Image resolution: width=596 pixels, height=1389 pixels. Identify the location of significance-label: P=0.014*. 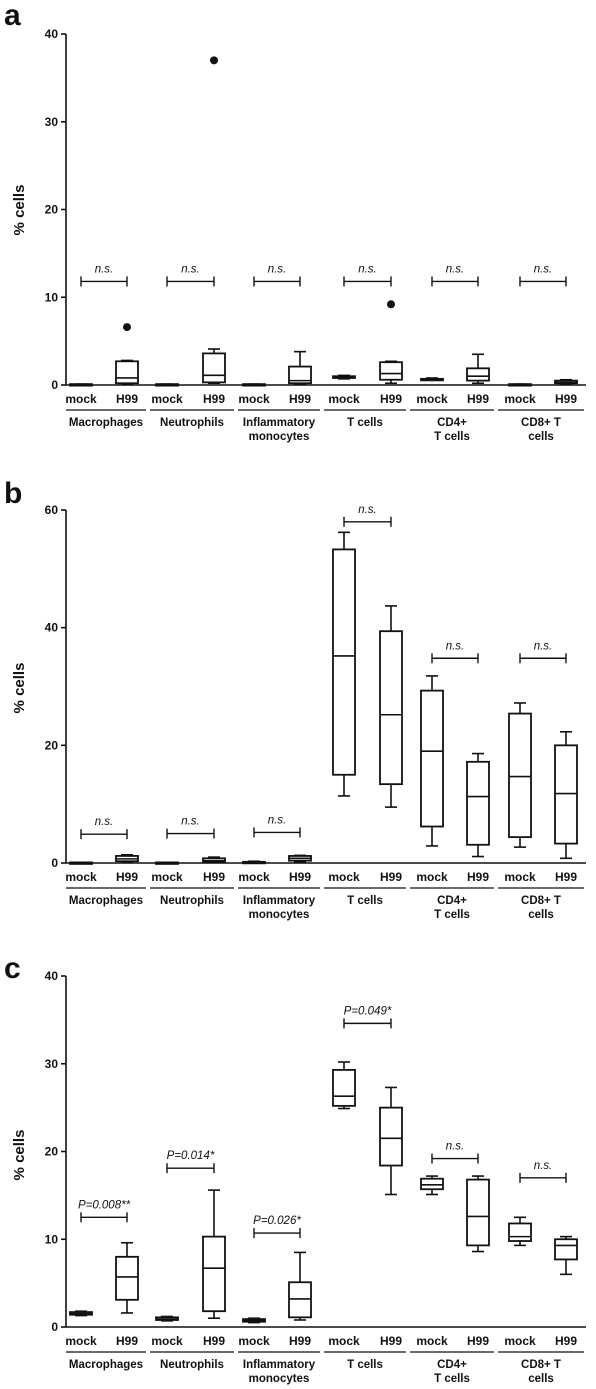
(191, 1156).